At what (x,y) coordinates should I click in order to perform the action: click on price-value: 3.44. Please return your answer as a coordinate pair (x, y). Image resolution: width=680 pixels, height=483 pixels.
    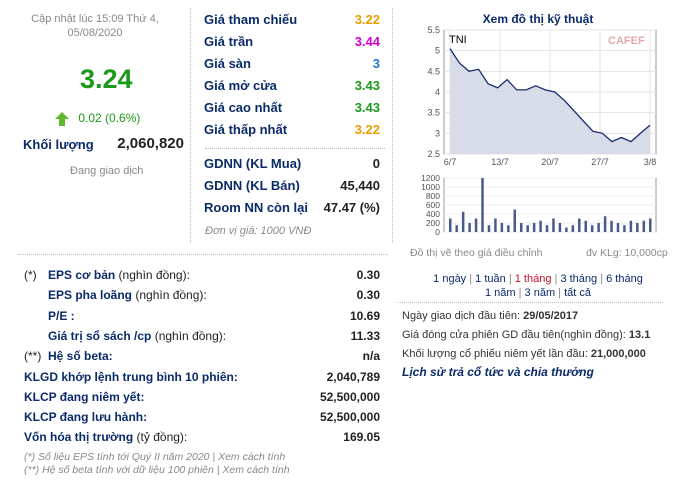
    Looking at the image, I should click on (367, 41).